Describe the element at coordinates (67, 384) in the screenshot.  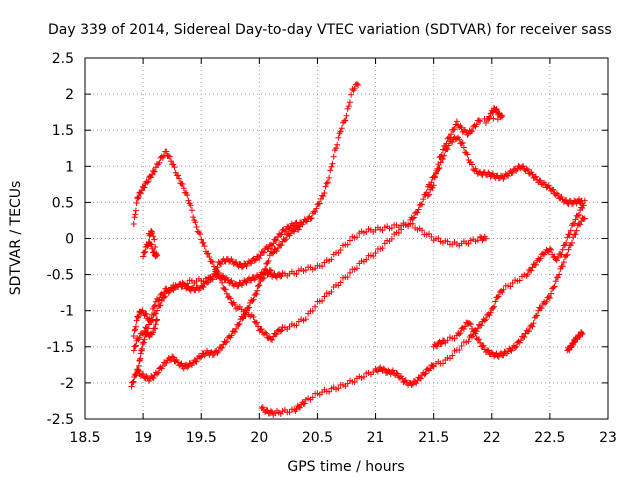
I see `y-tick-label: -2` at that location.